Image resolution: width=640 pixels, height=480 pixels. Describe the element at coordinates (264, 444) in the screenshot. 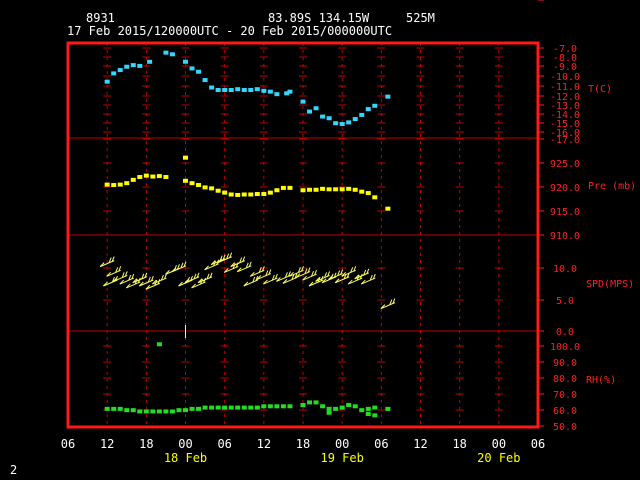

I see `x-hour-label: 12` at that location.